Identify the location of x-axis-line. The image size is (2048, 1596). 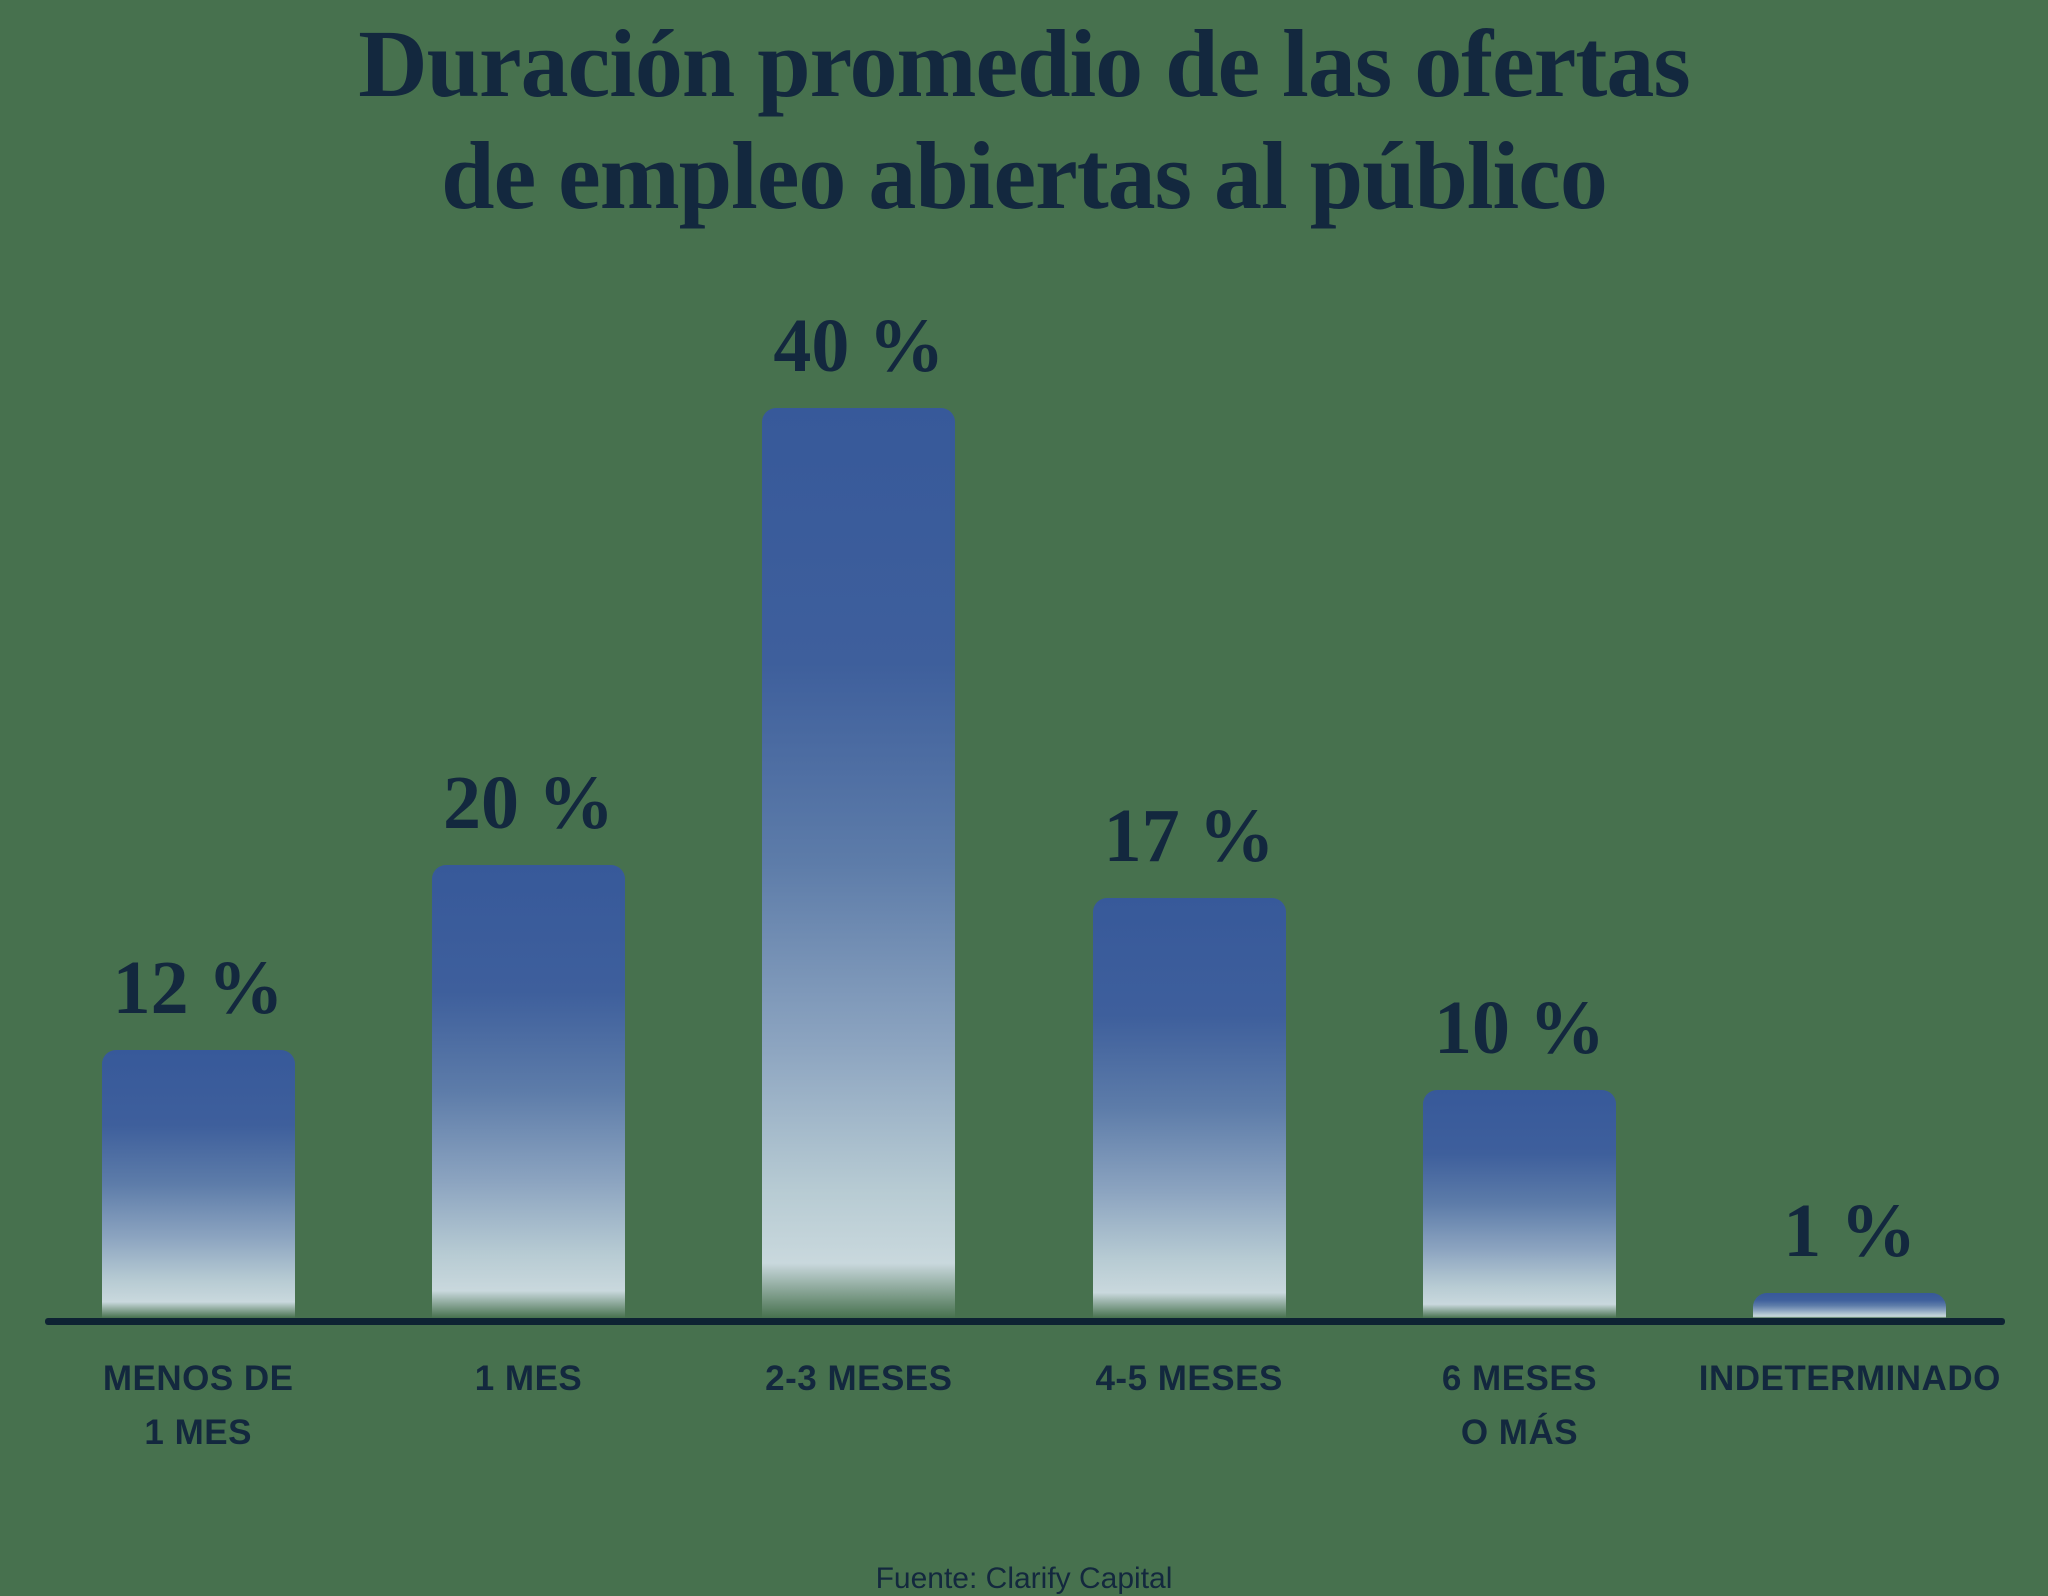
(1025, 1321).